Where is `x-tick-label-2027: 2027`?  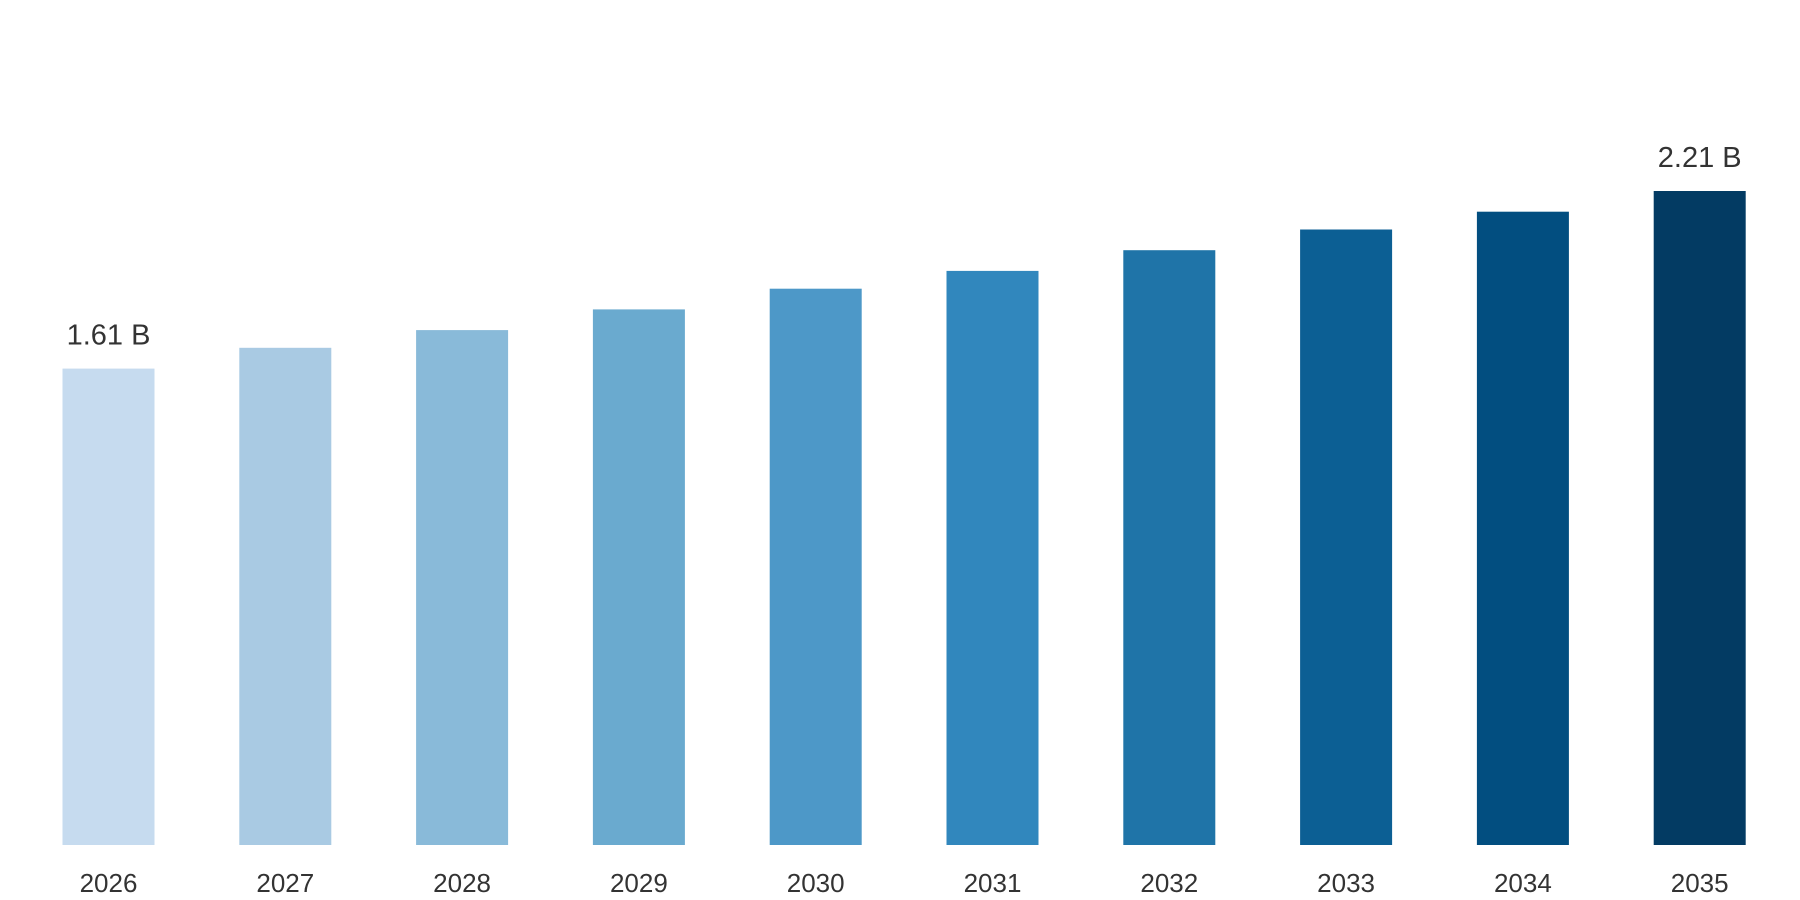 x-tick-label-2027: 2027 is located at coordinates (285, 883).